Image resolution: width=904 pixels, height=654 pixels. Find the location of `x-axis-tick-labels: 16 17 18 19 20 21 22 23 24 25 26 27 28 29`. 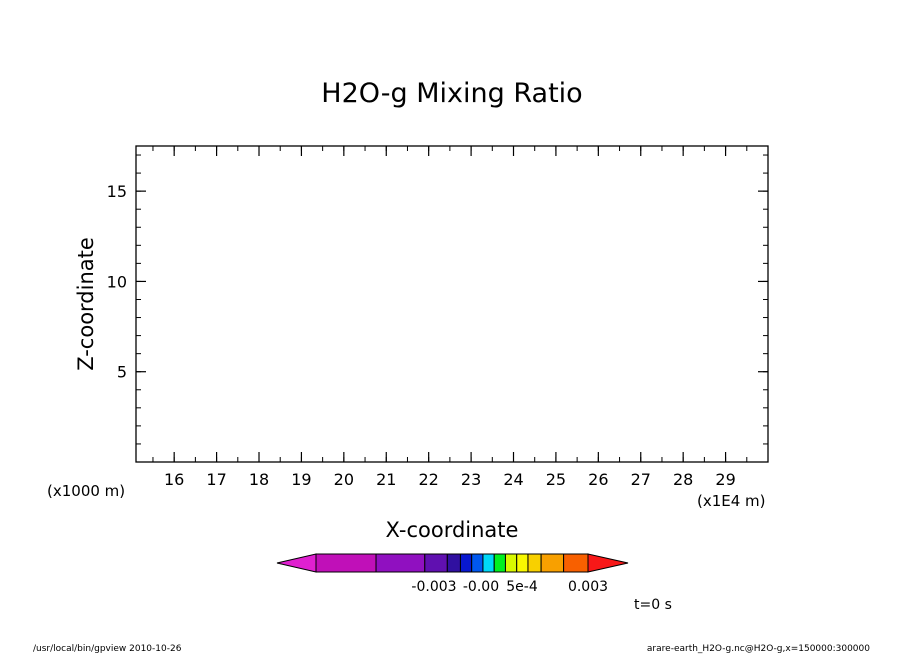

x-axis-tick-labels: 16 17 18 19 20 21 22 23 24 25 26 27 28 29 is located at coordinates (450, 479).